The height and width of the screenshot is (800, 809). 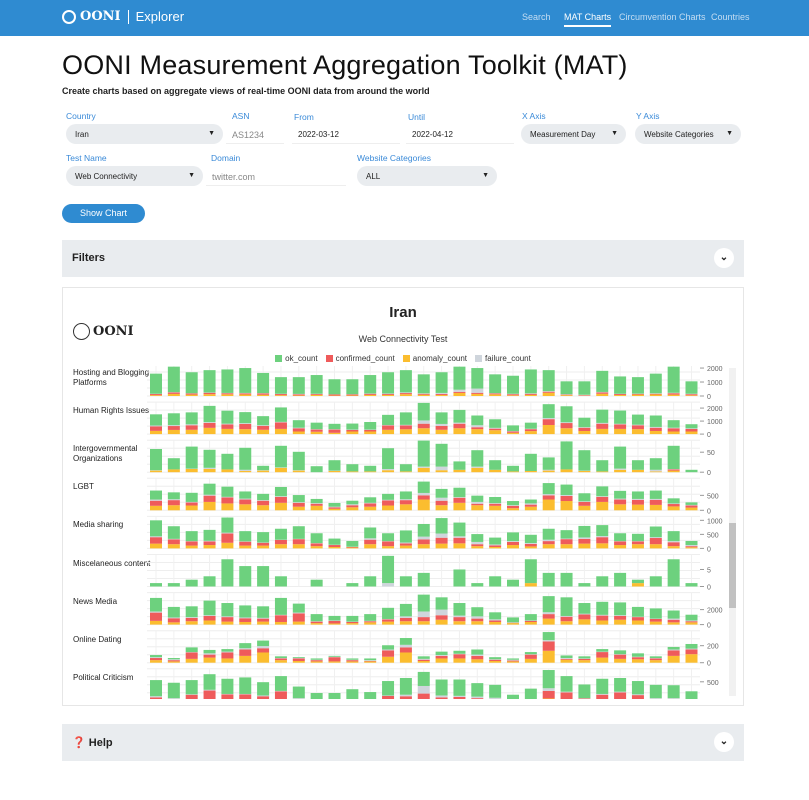 I want to click on nav-countries: Countries, so click(x=730, y=17).